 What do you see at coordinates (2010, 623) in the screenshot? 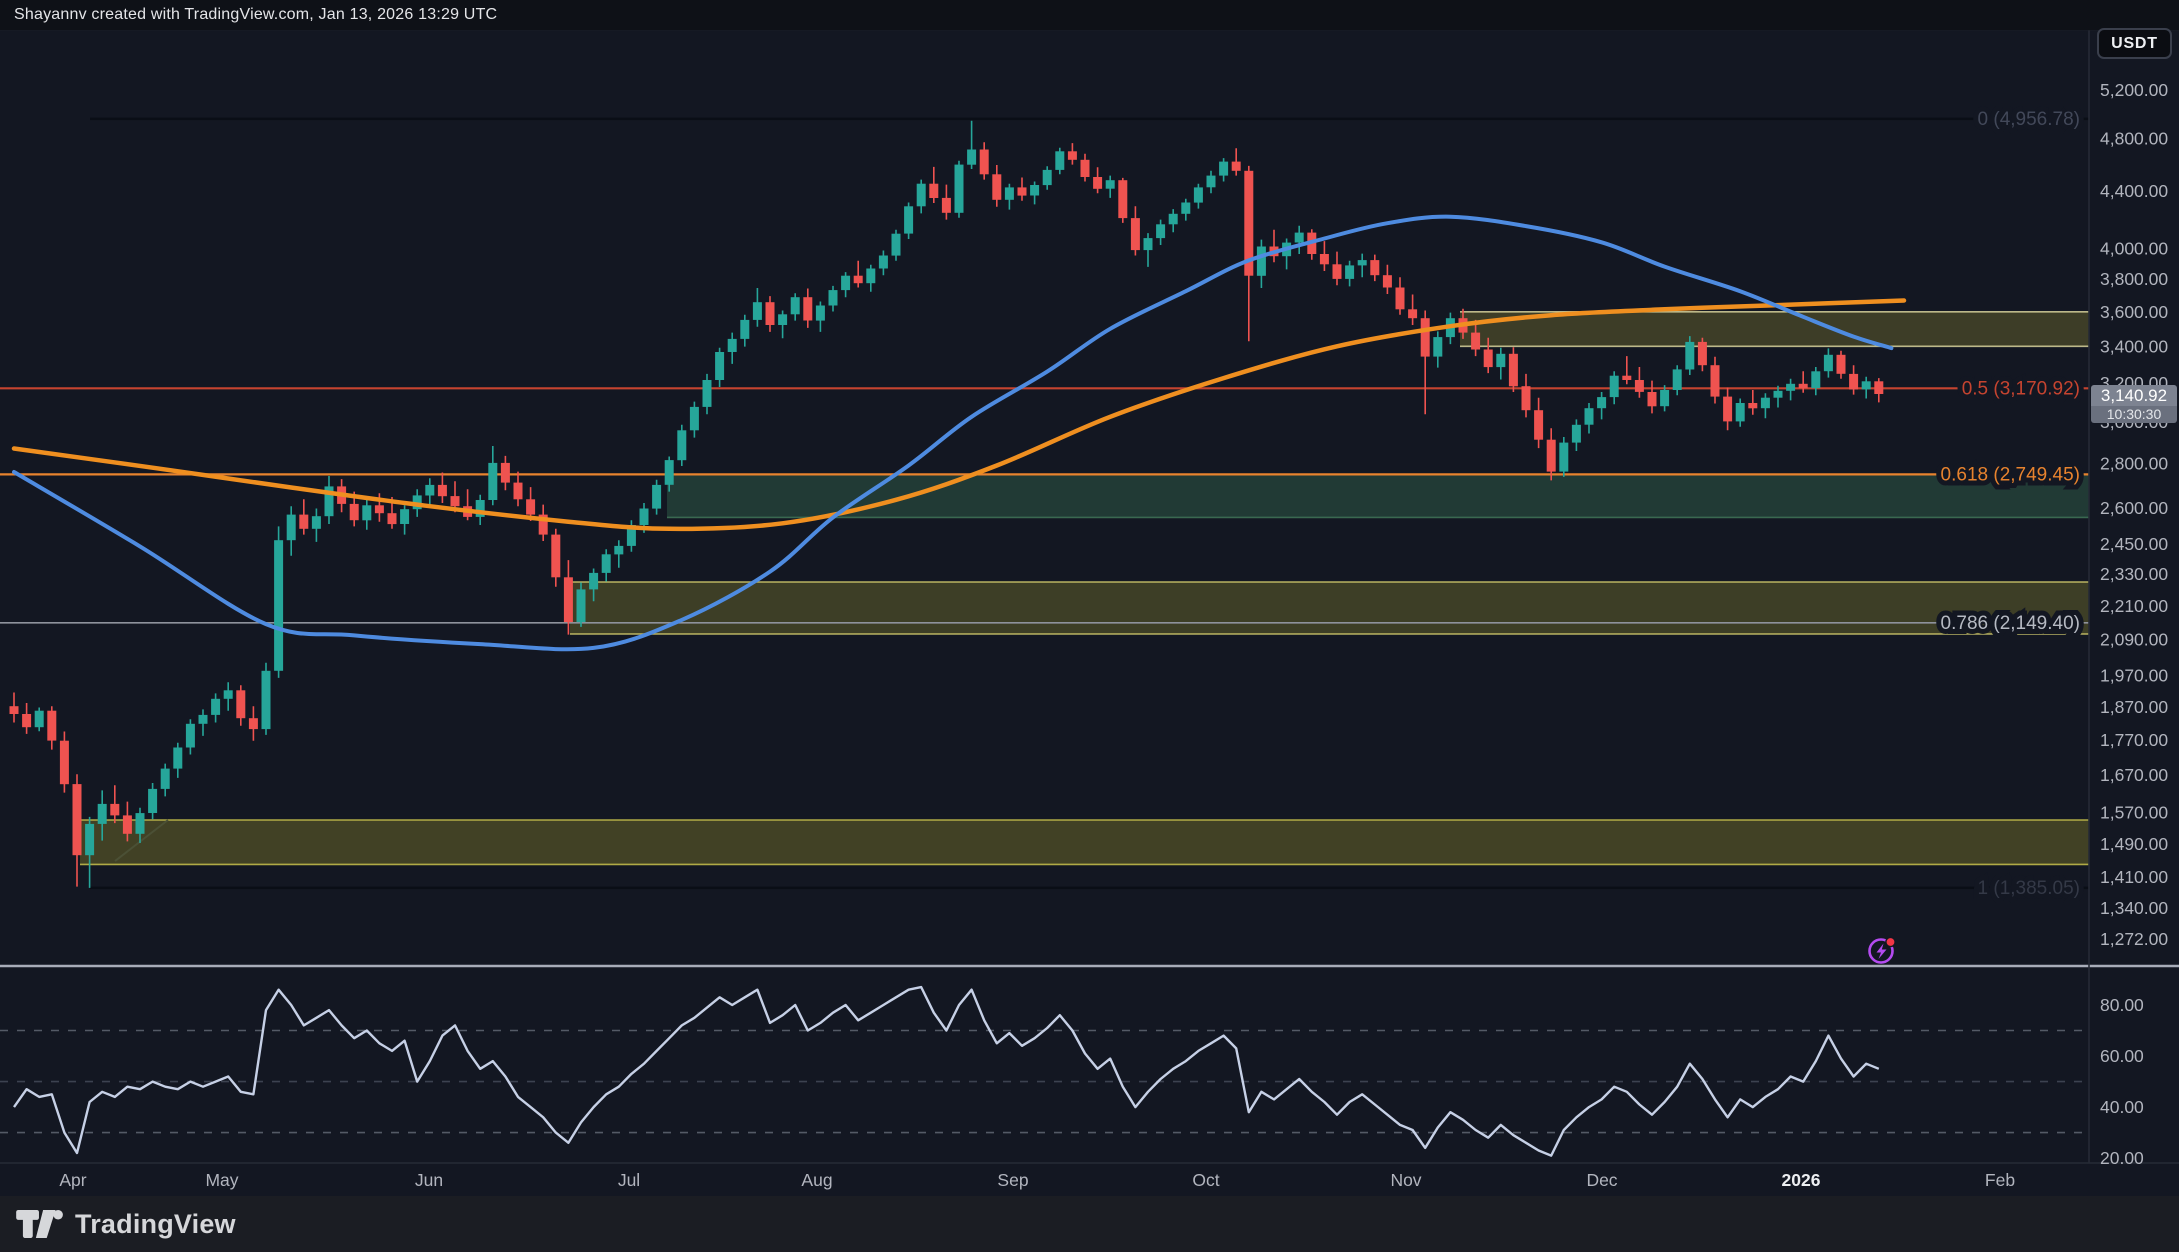
I see `svg-text: 0.786 (2,149.40)` at bounding box center [2010, 623].